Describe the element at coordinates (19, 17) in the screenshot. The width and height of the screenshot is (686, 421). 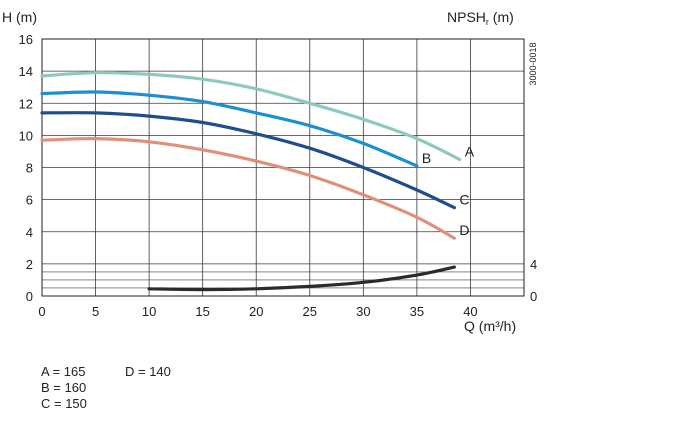
I see `y-axis-title: H (m)` at that location.